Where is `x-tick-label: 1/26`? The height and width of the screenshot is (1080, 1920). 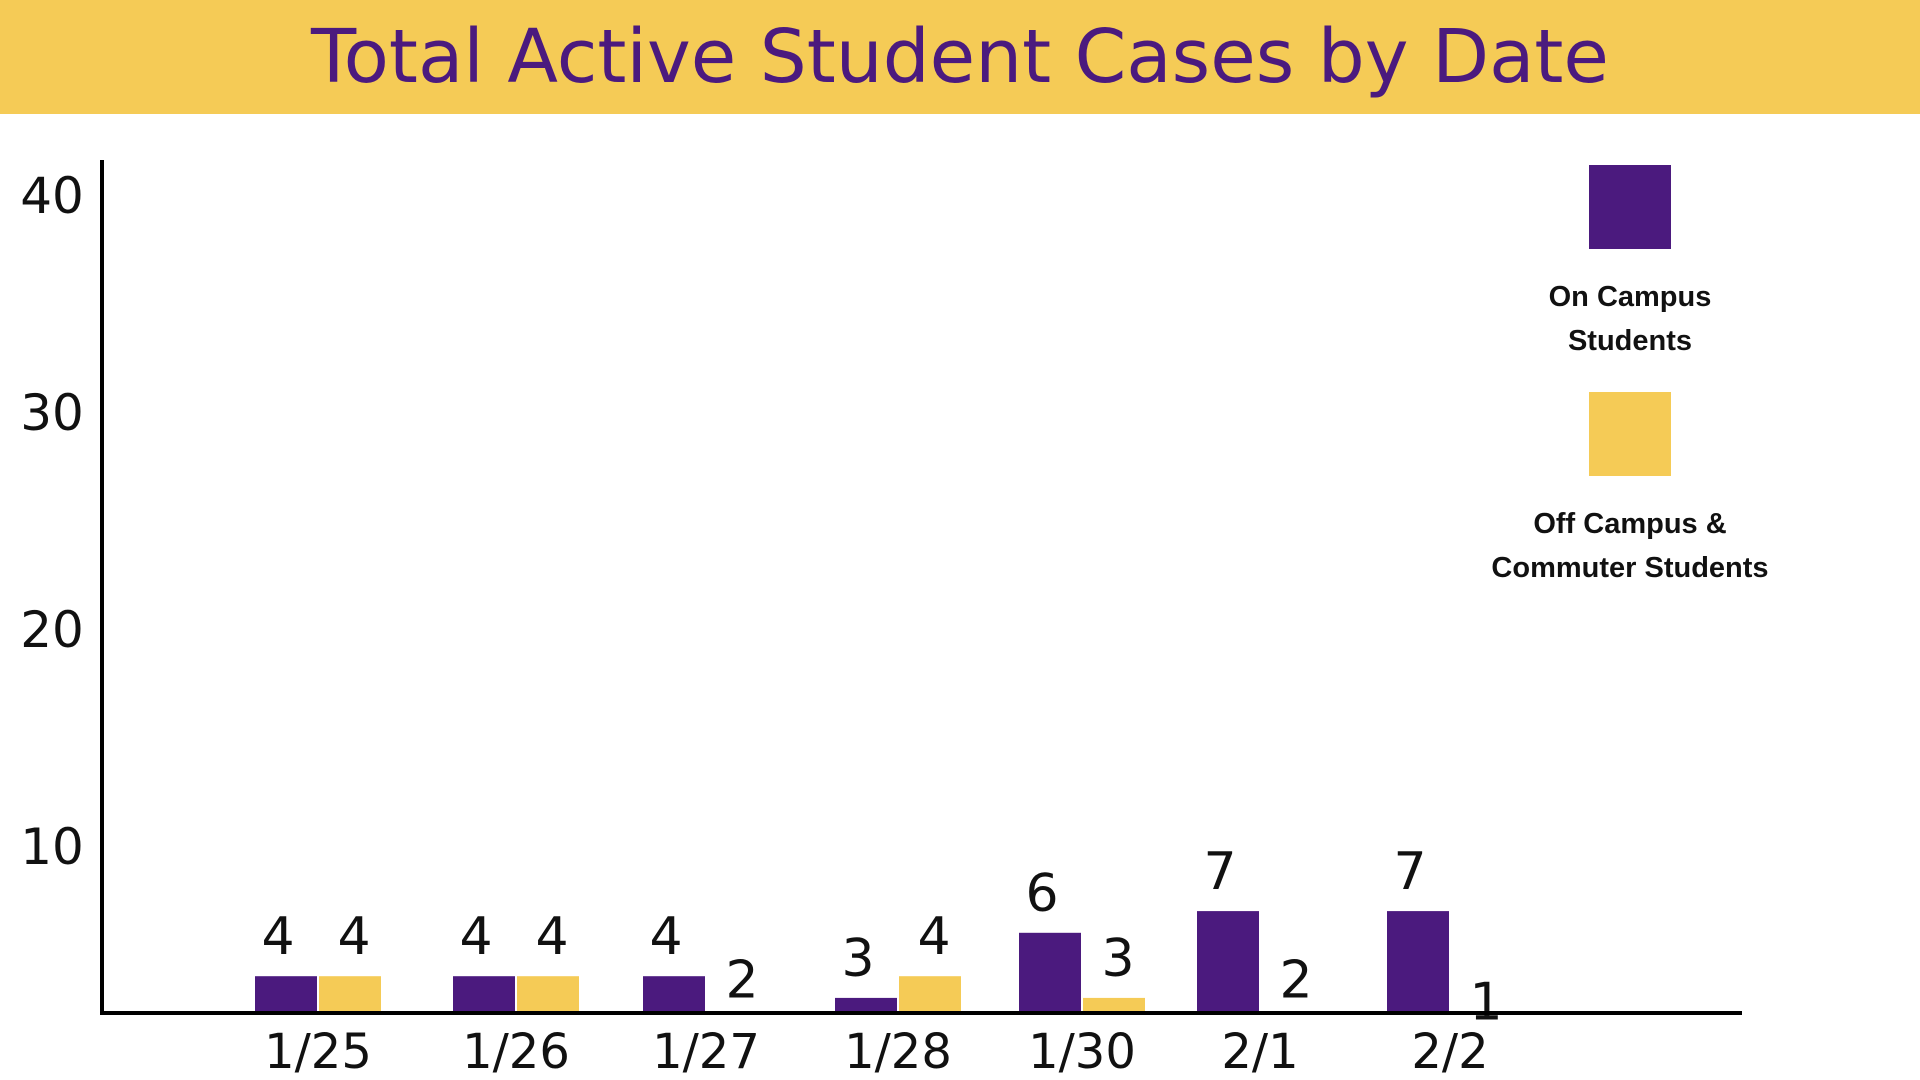
x-tick-label: 1/26 is located at coordinates (516, 1052).